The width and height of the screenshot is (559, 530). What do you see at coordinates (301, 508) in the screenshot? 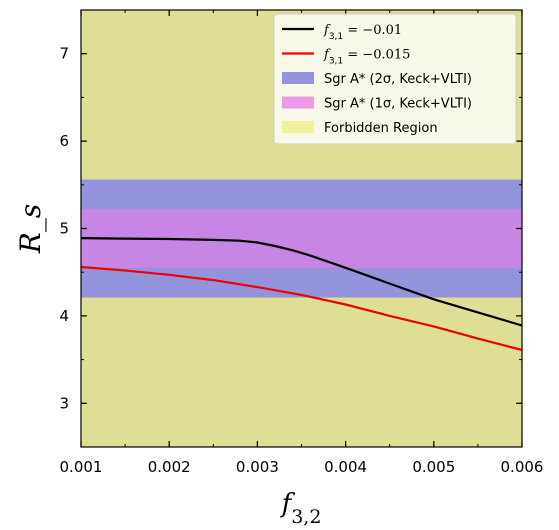
I see `x-axis-label: f3,2` at bounding box center [301, 508].